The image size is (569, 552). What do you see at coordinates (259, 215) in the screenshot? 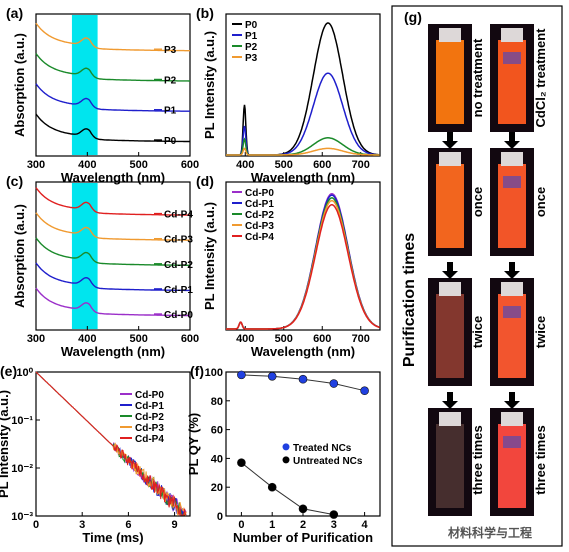
I see `legend-entry: Cd-P2` at bounding box center [259, 215].